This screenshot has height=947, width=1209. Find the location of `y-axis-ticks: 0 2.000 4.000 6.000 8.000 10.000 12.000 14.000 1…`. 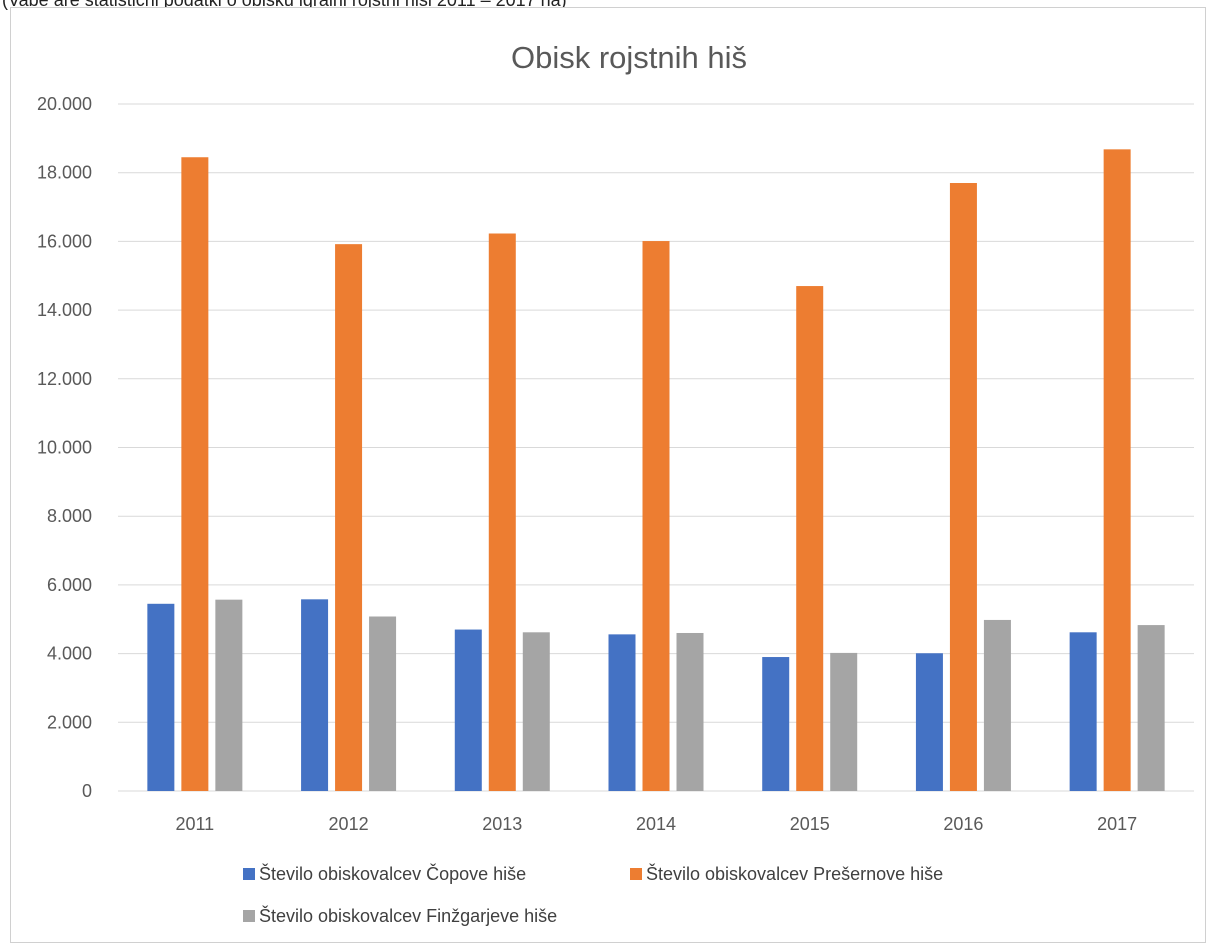

y-axis-ticks: 0 2.000 4.000 6.000 8.000 10.000 12.000 14.000 1… is located at coordinates (64, 447).